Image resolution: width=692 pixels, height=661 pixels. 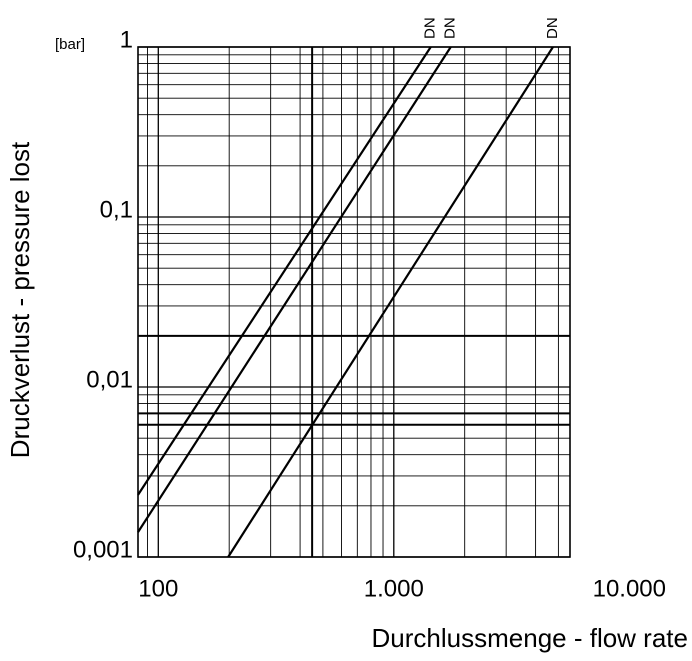 What do you see at coordinates (103, 549) in the screenshot?
I see `y-tick-label: 0,001` at bounding box center [103, 549].